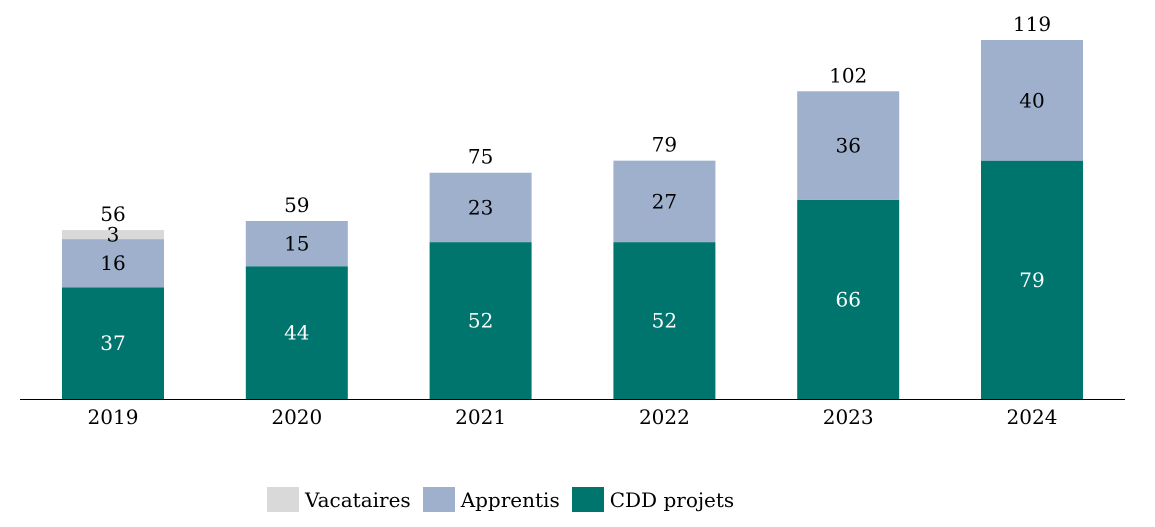 Image resolution: width=1155 pixels, height=527 pixels. I want to click on bar-vacataires-2019, so click(113, 235).